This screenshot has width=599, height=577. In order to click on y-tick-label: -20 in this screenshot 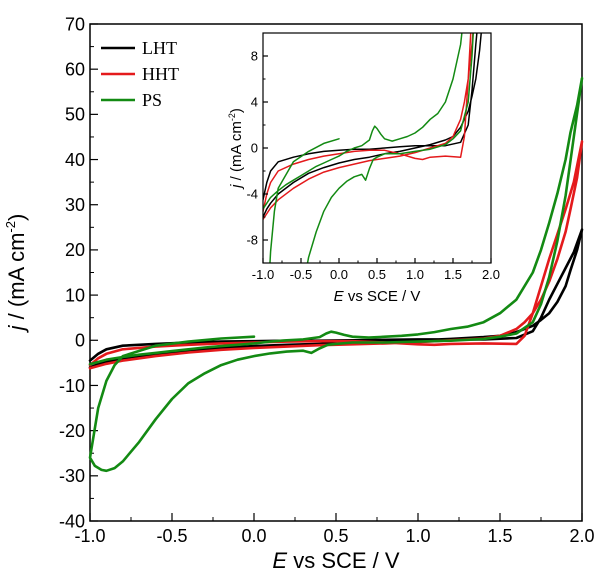, I will do `click(72, 431)`.